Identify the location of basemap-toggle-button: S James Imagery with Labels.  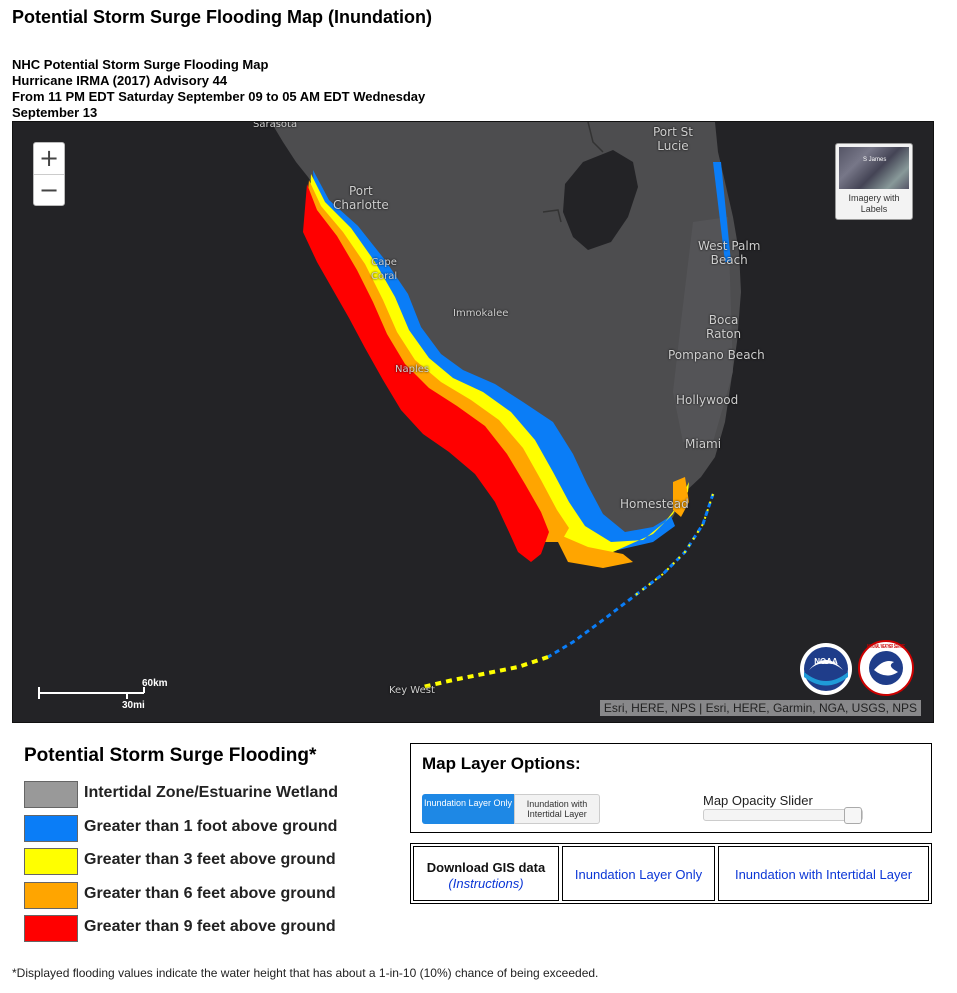
(874, 181).